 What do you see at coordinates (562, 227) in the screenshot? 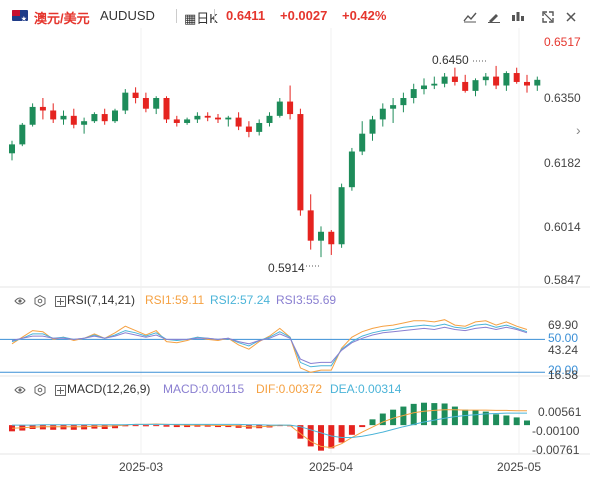
I see `price-axis-tick: 0.6014` at bounding box center [562, 227].